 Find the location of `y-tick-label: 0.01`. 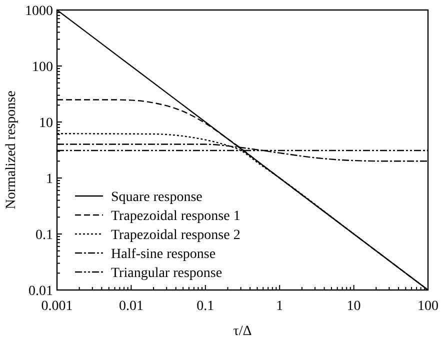

y-tick-label: 0.01 is located at coordinates (40, 291).